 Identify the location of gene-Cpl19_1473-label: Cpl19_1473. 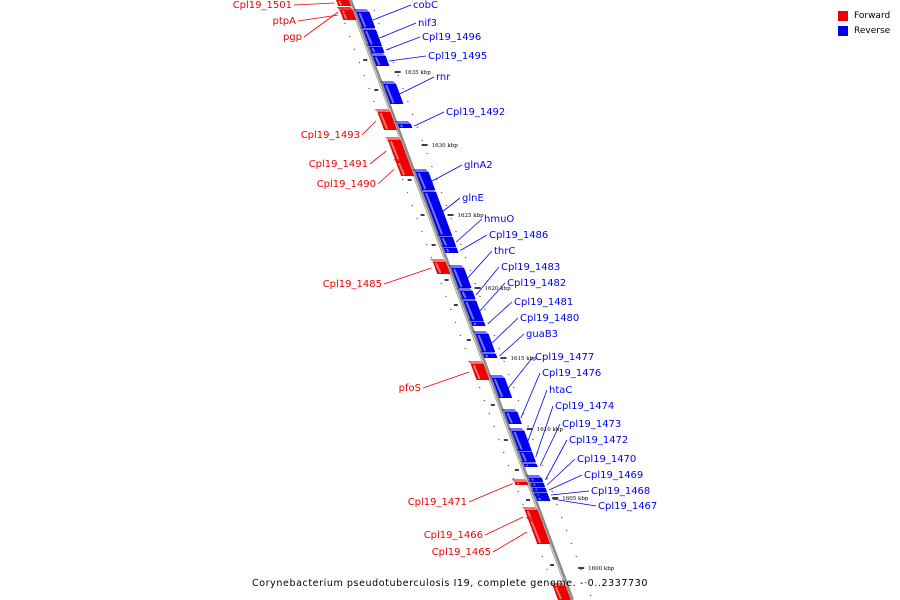
(591, 424).